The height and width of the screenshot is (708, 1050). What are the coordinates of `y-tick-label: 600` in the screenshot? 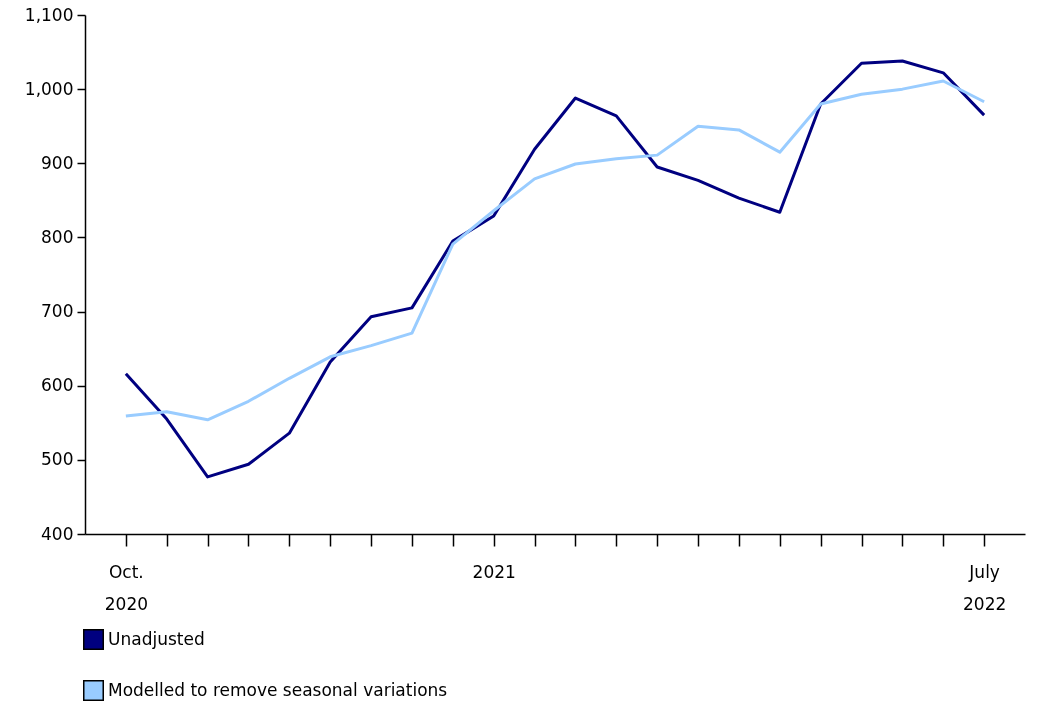 It's located at (57, 385).